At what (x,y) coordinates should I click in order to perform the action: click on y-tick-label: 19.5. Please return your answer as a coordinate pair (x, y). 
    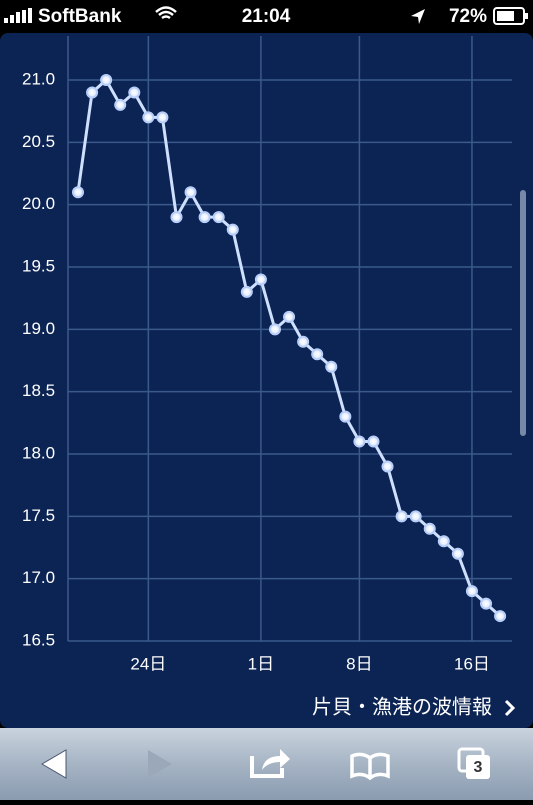
    Looking at the image, I should click on (38, 265).